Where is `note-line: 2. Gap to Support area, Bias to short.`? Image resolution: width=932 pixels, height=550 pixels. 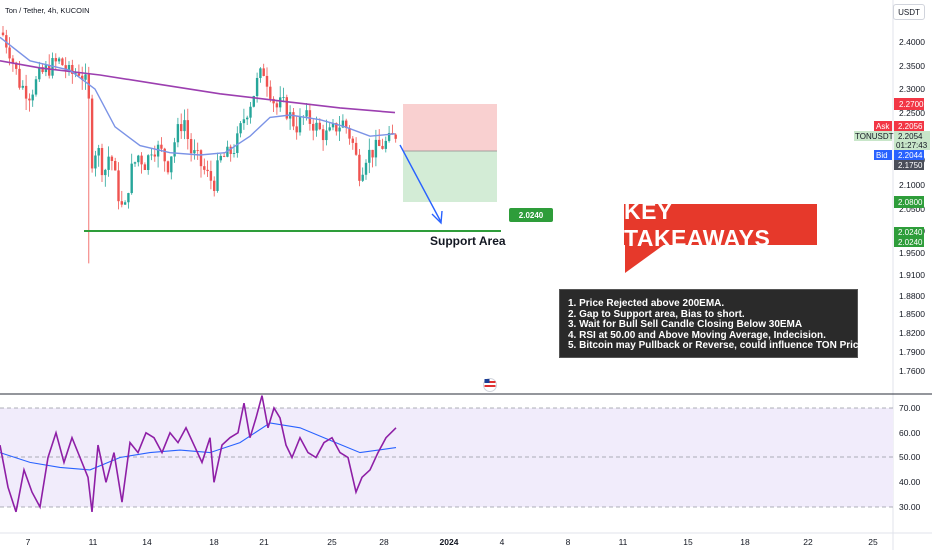
note-line: 2. Gap to Support area, Bias to short. is located at coordinates (656, 314).